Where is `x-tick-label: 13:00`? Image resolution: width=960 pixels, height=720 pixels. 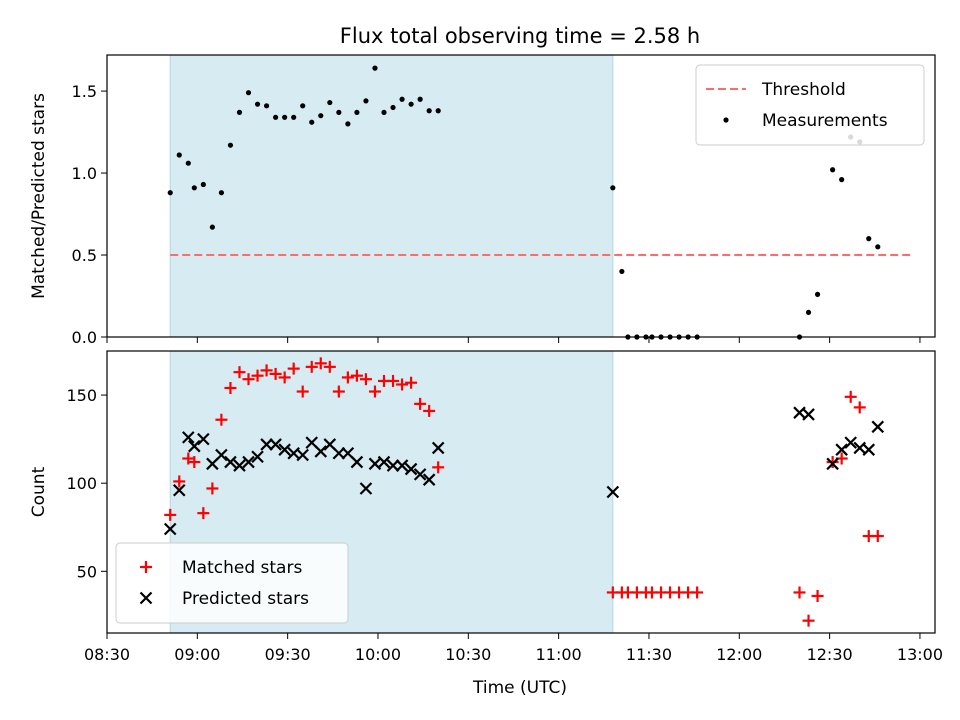
x-tick-label: 13:00 is located at coordinates (920, 654).